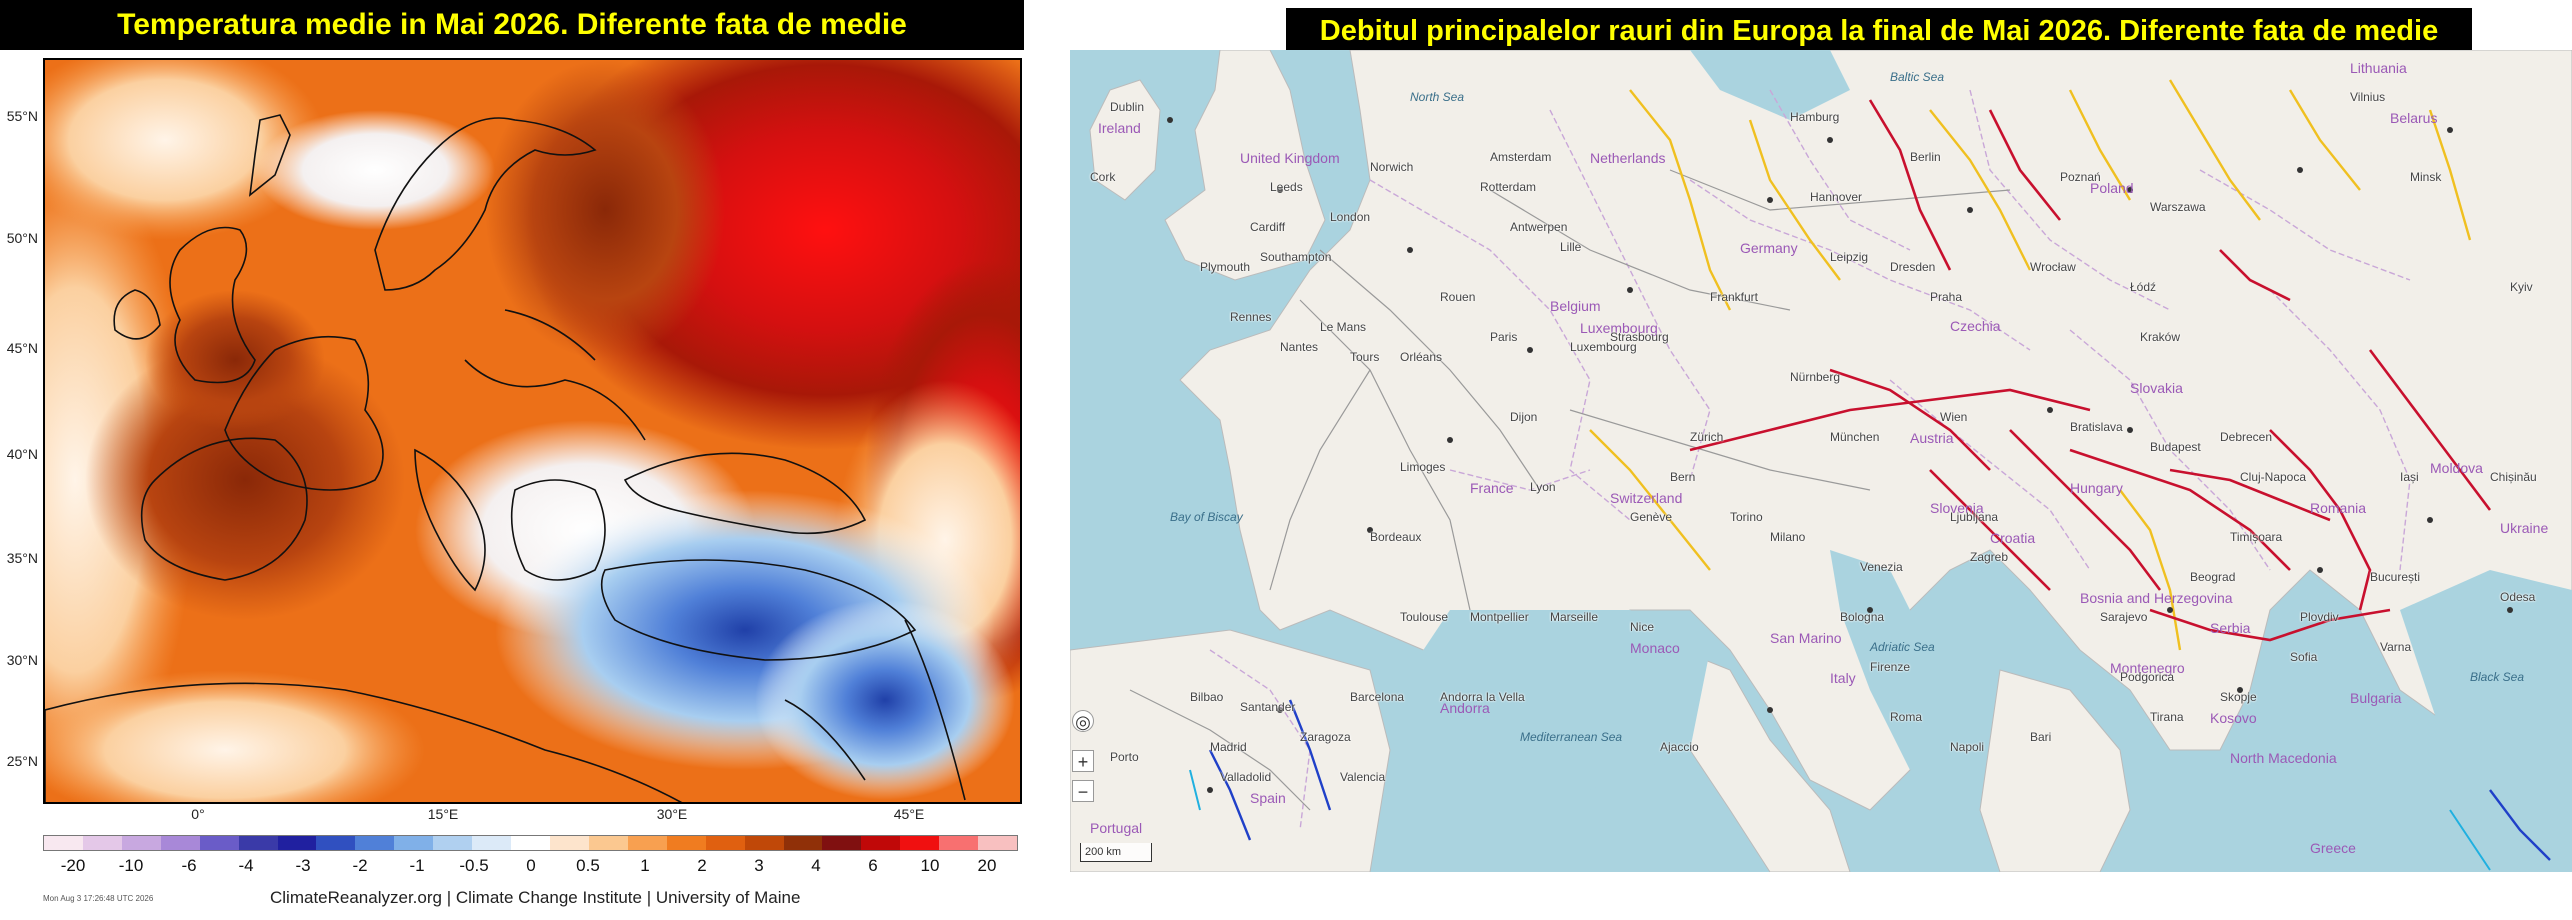 The width and height of the screenshot is (2572, 920). I want to click on city-label: Plymouth, so click(1225, 267).